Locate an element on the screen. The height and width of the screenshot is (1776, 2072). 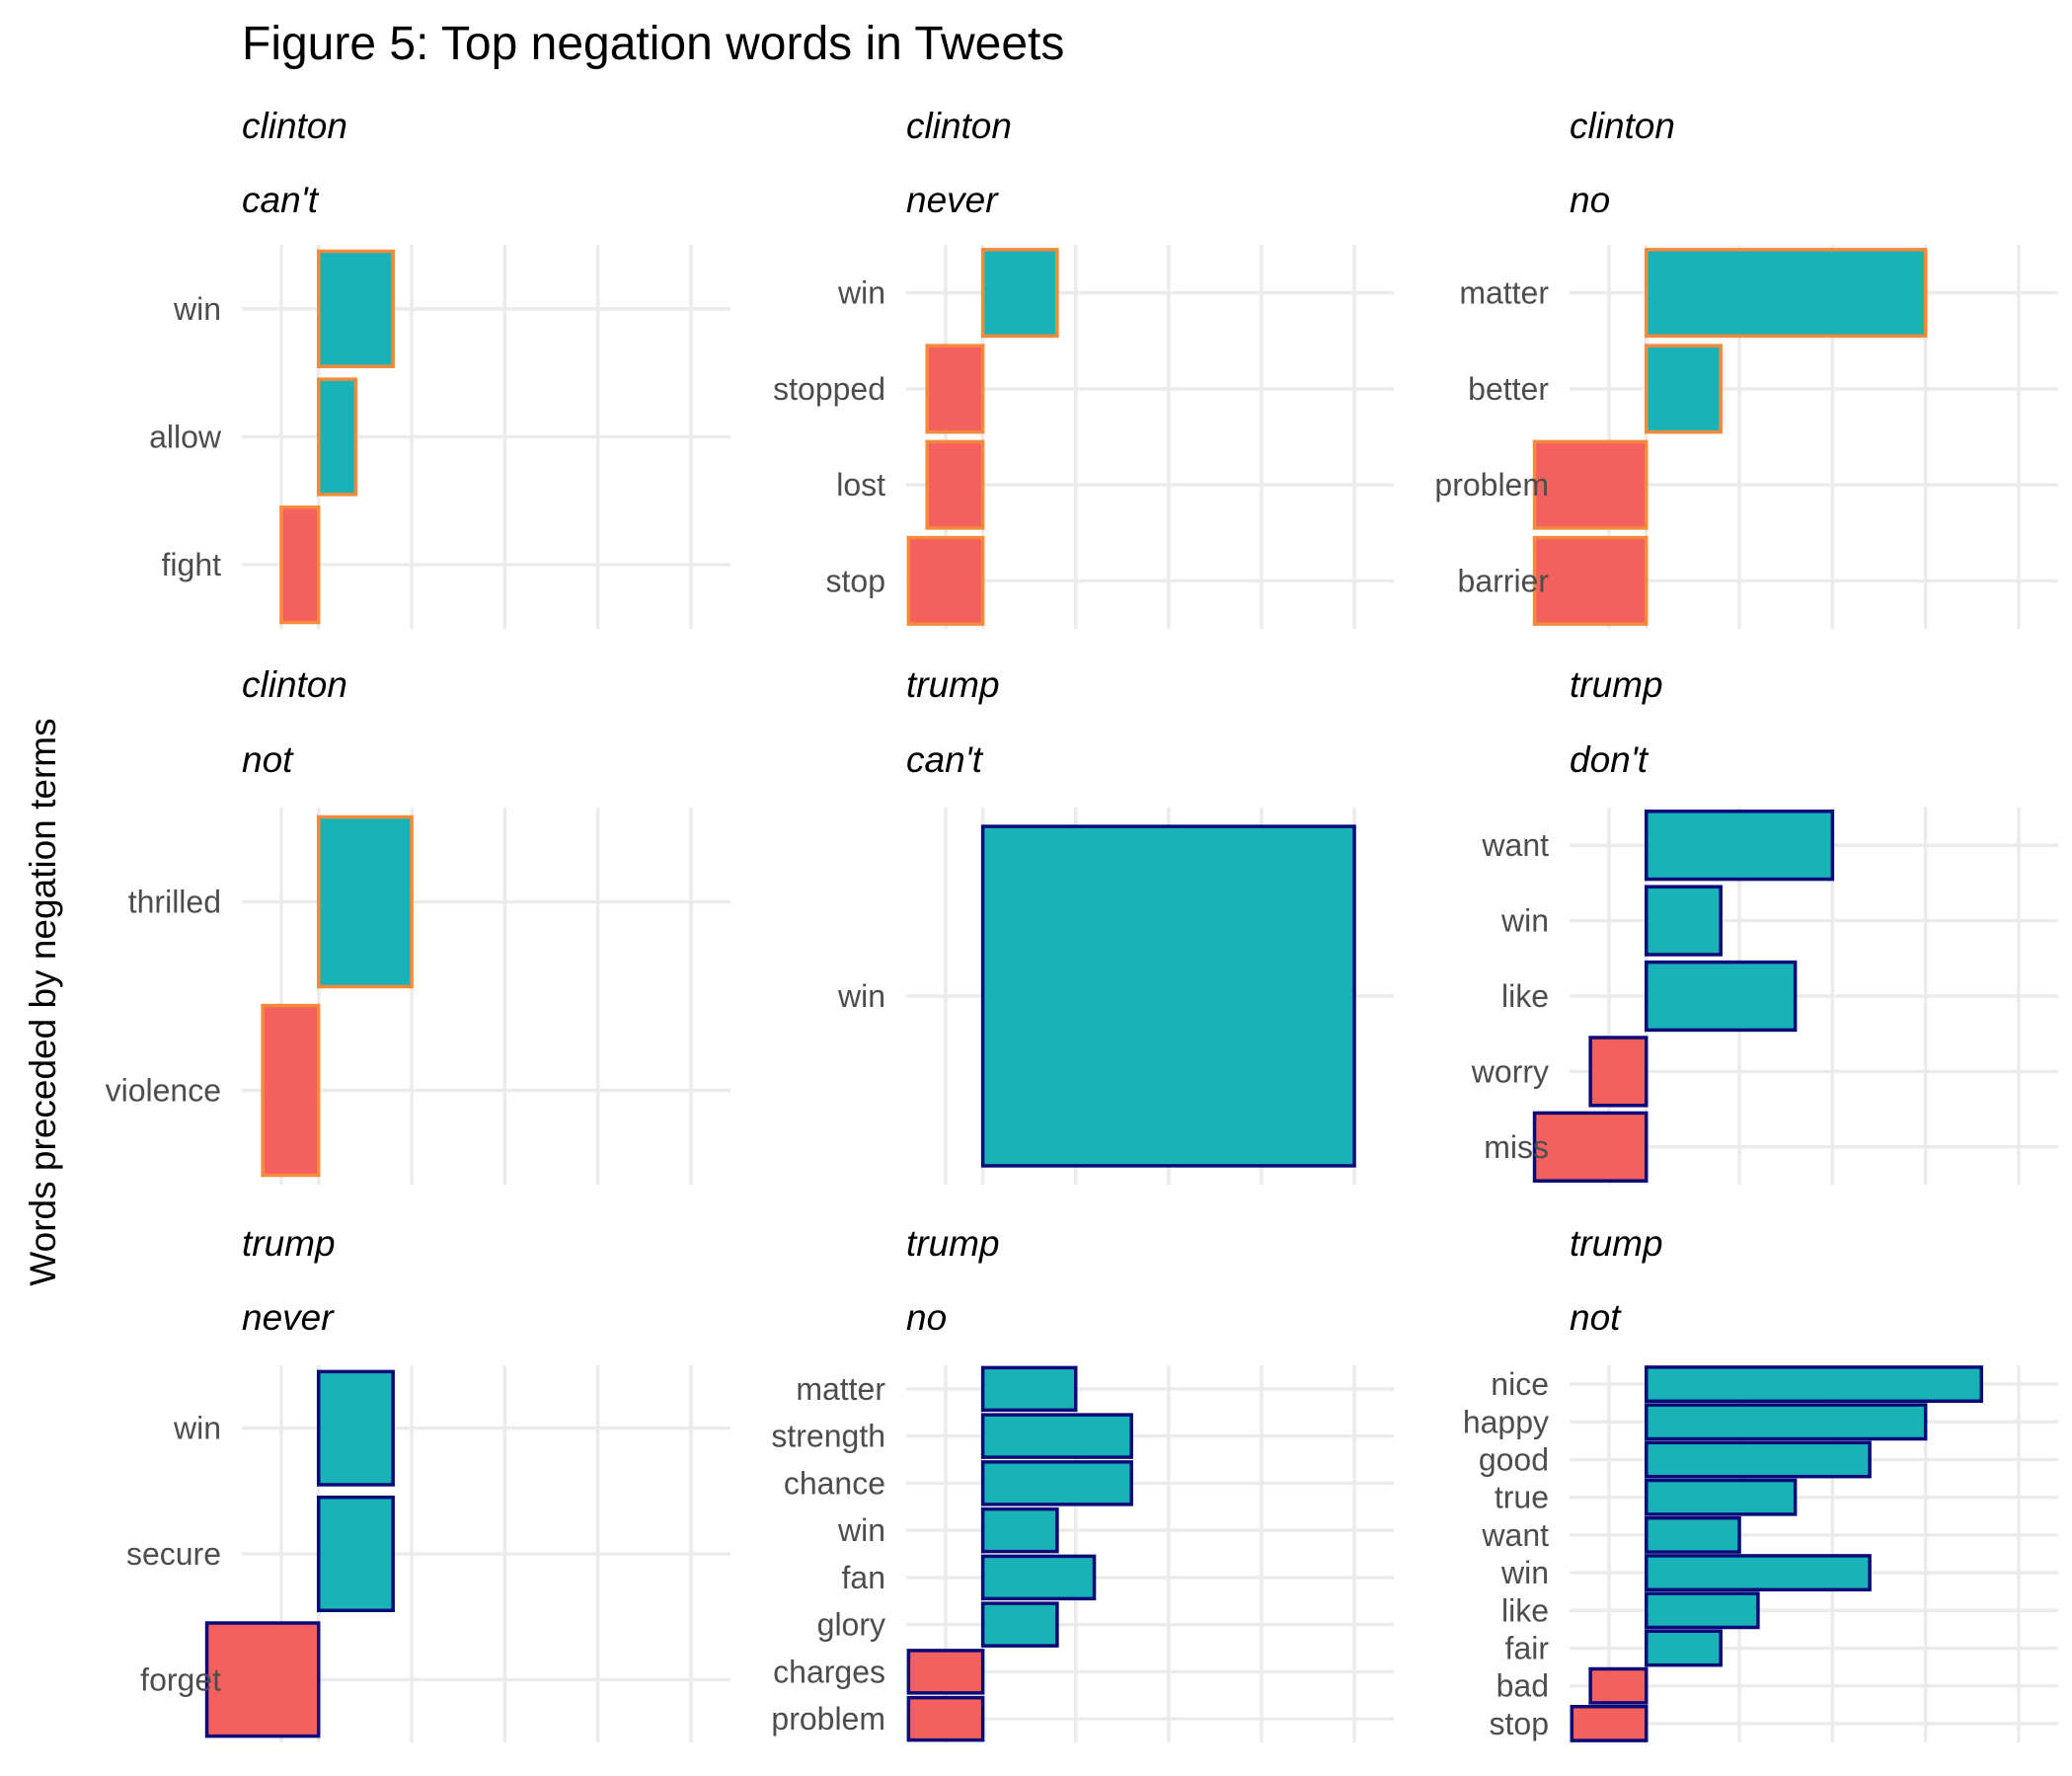
bar-forget is located at coordinates (262, 1679).